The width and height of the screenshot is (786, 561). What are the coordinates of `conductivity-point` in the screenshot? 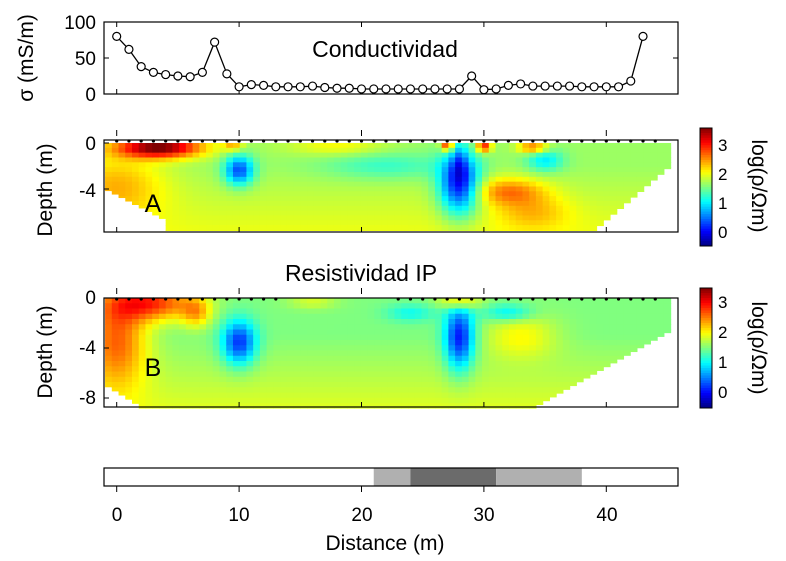 It's located at (631, 81).